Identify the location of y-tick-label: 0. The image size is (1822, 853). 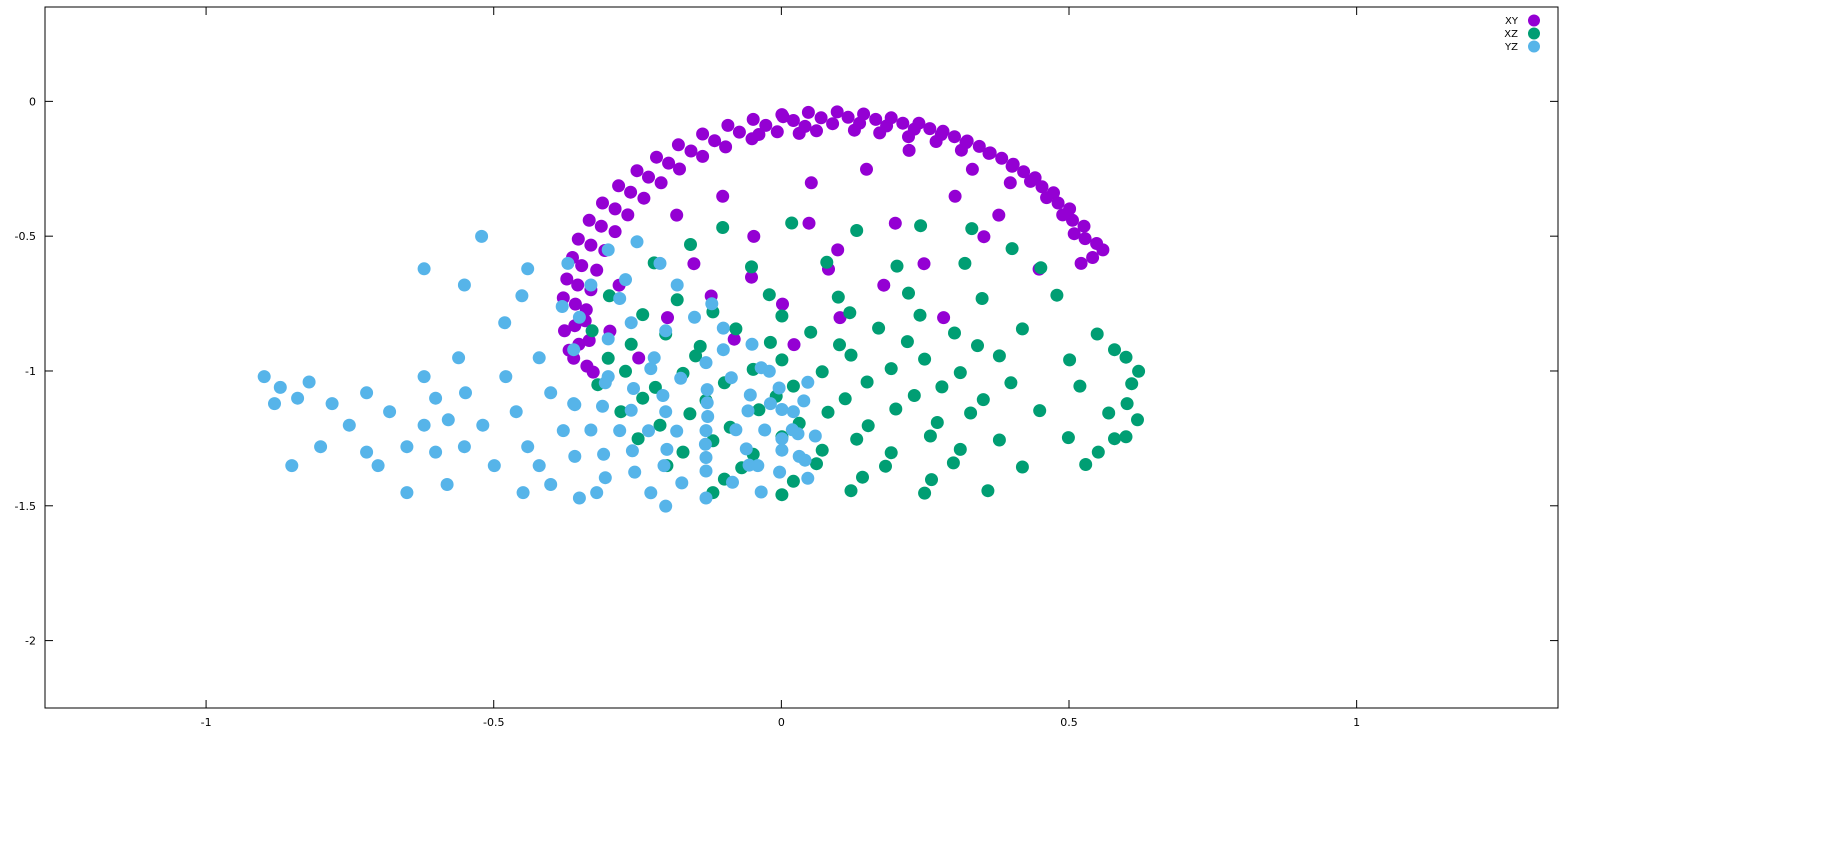
(32, 101).